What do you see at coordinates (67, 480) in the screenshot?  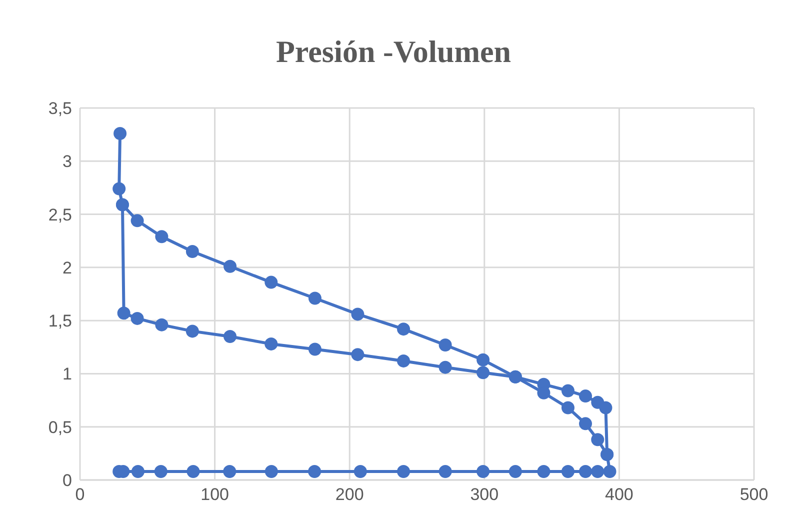 I see `y-tick-label: 0` at bounding box center [67, 480].